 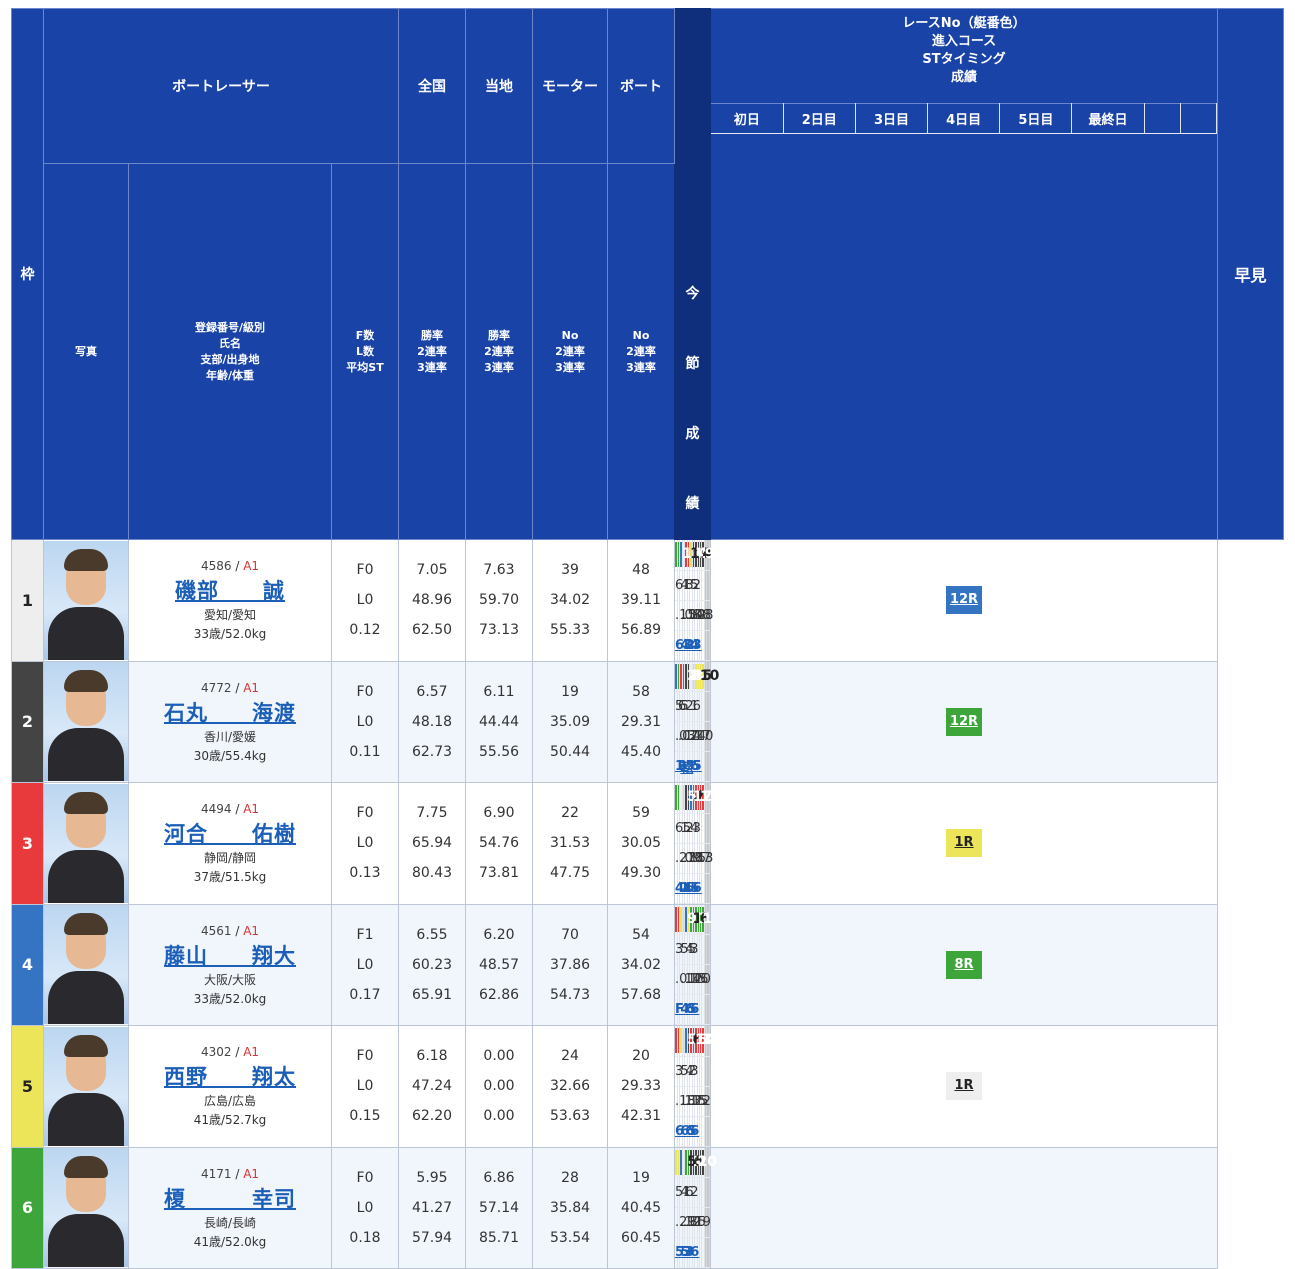 What do you see at coordinates (641, 86) in the screenshot?
I see `header-boat: ボート` at bounding box center [641, 86].